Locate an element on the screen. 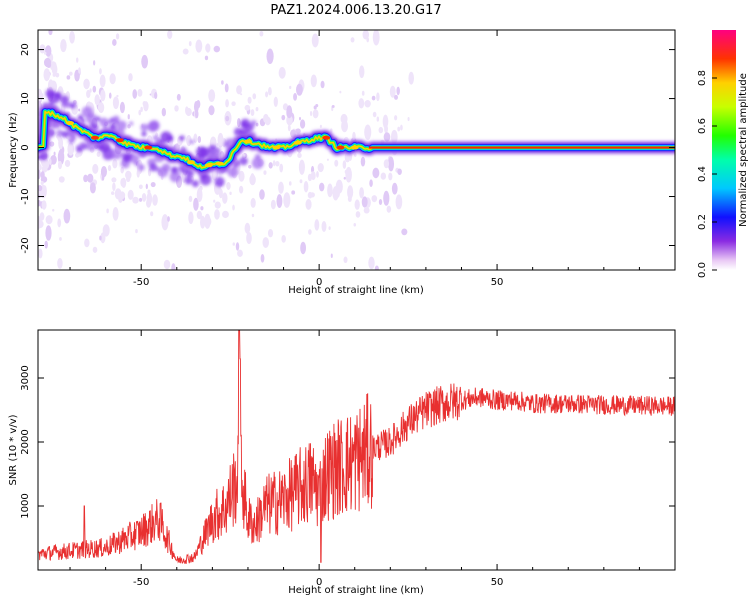 This screenshot has height=600, width=750. spectrogram-xtick-label: 0 is located at coordinates (319, 282).